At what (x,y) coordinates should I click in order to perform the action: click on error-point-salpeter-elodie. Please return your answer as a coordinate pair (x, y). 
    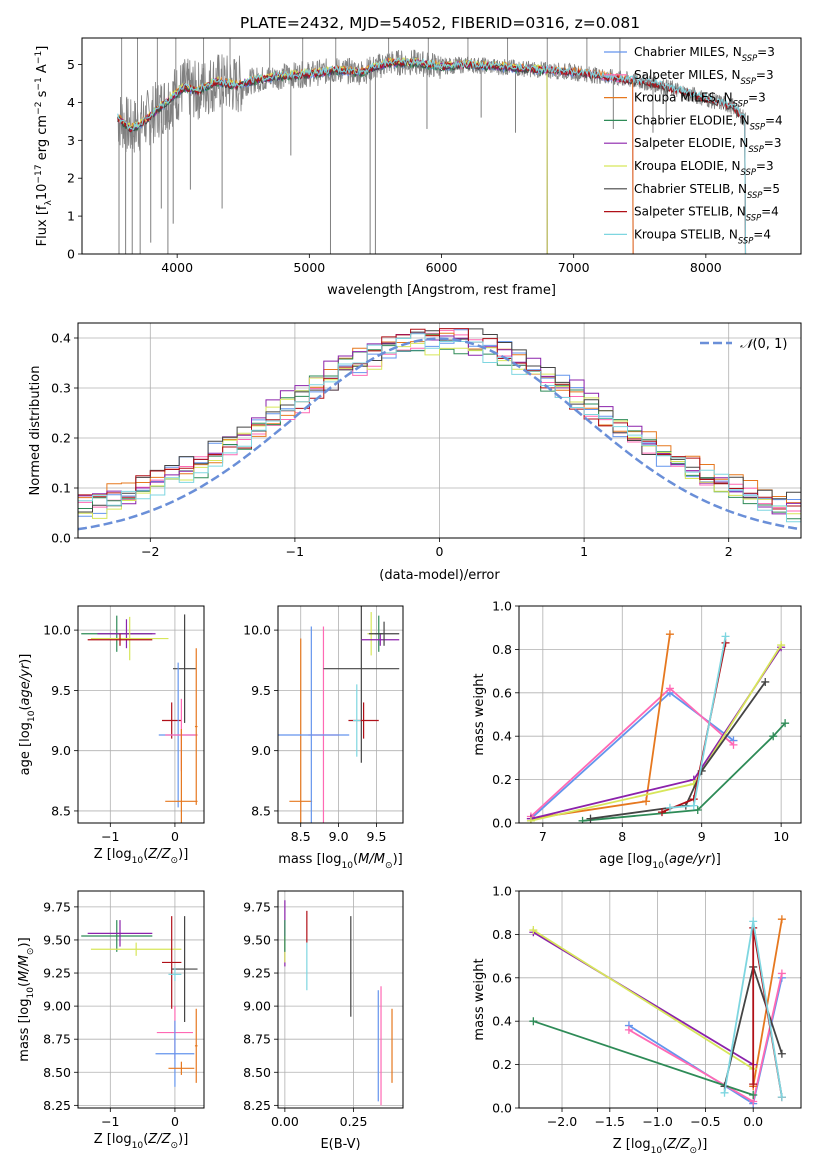
    Looking at the image, I should click on (126, 634).